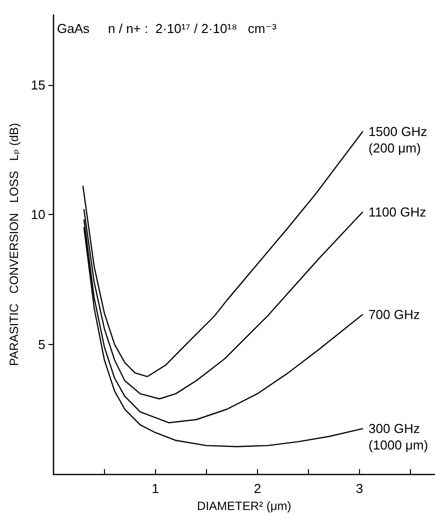 This screenshot has width=435, height=517. Describe the element at coordinates (398, 132) in the screenshot. I see `series-label: 1500 GHz` at that location.